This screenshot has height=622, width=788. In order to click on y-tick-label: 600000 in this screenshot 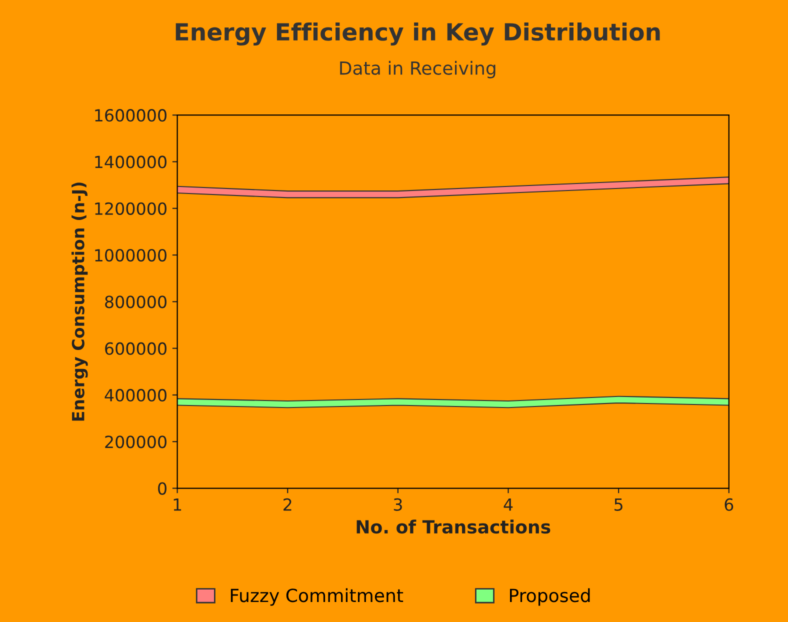, I will do `click(135, 348)`.